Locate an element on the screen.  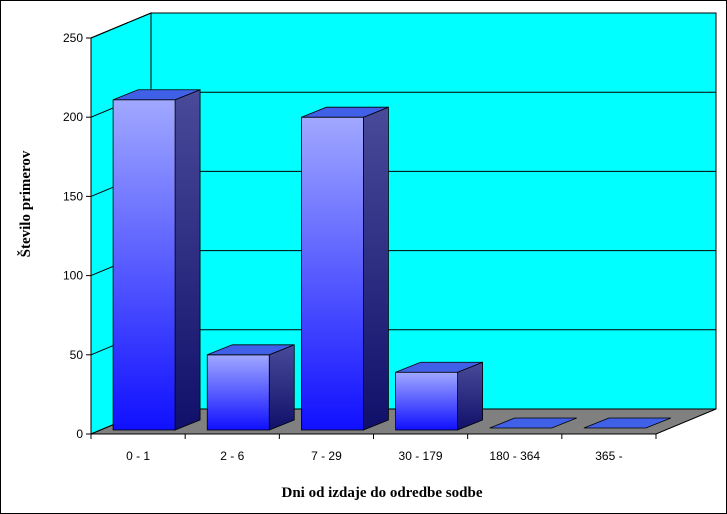
x-tick-label: 365 - is located at coordinates (608, 456).